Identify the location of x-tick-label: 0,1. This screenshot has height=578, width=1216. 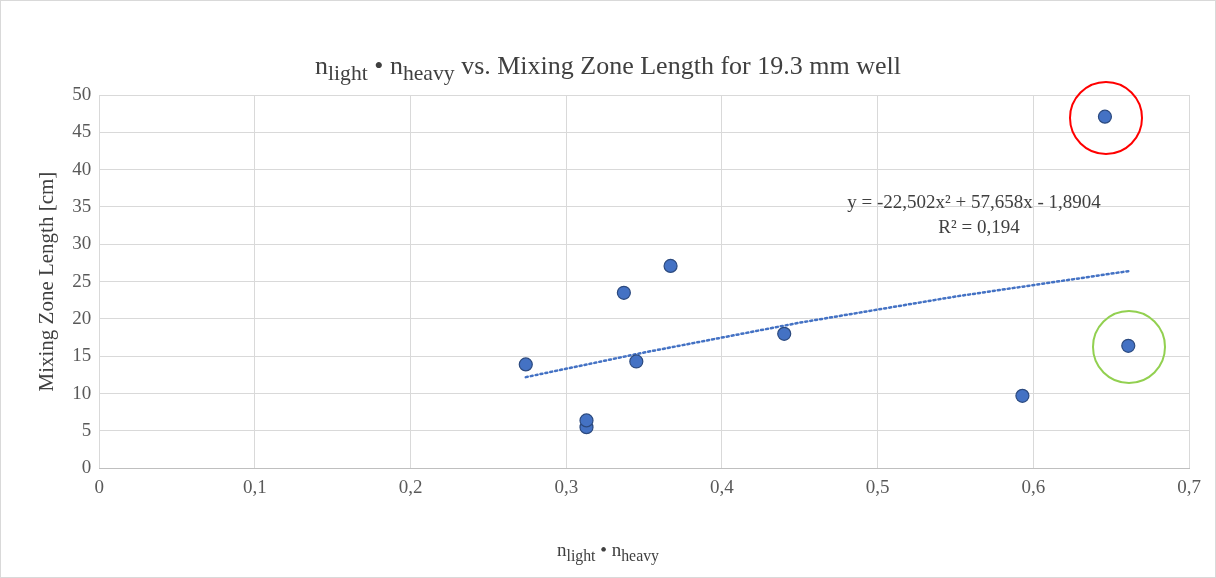
(255, 486).